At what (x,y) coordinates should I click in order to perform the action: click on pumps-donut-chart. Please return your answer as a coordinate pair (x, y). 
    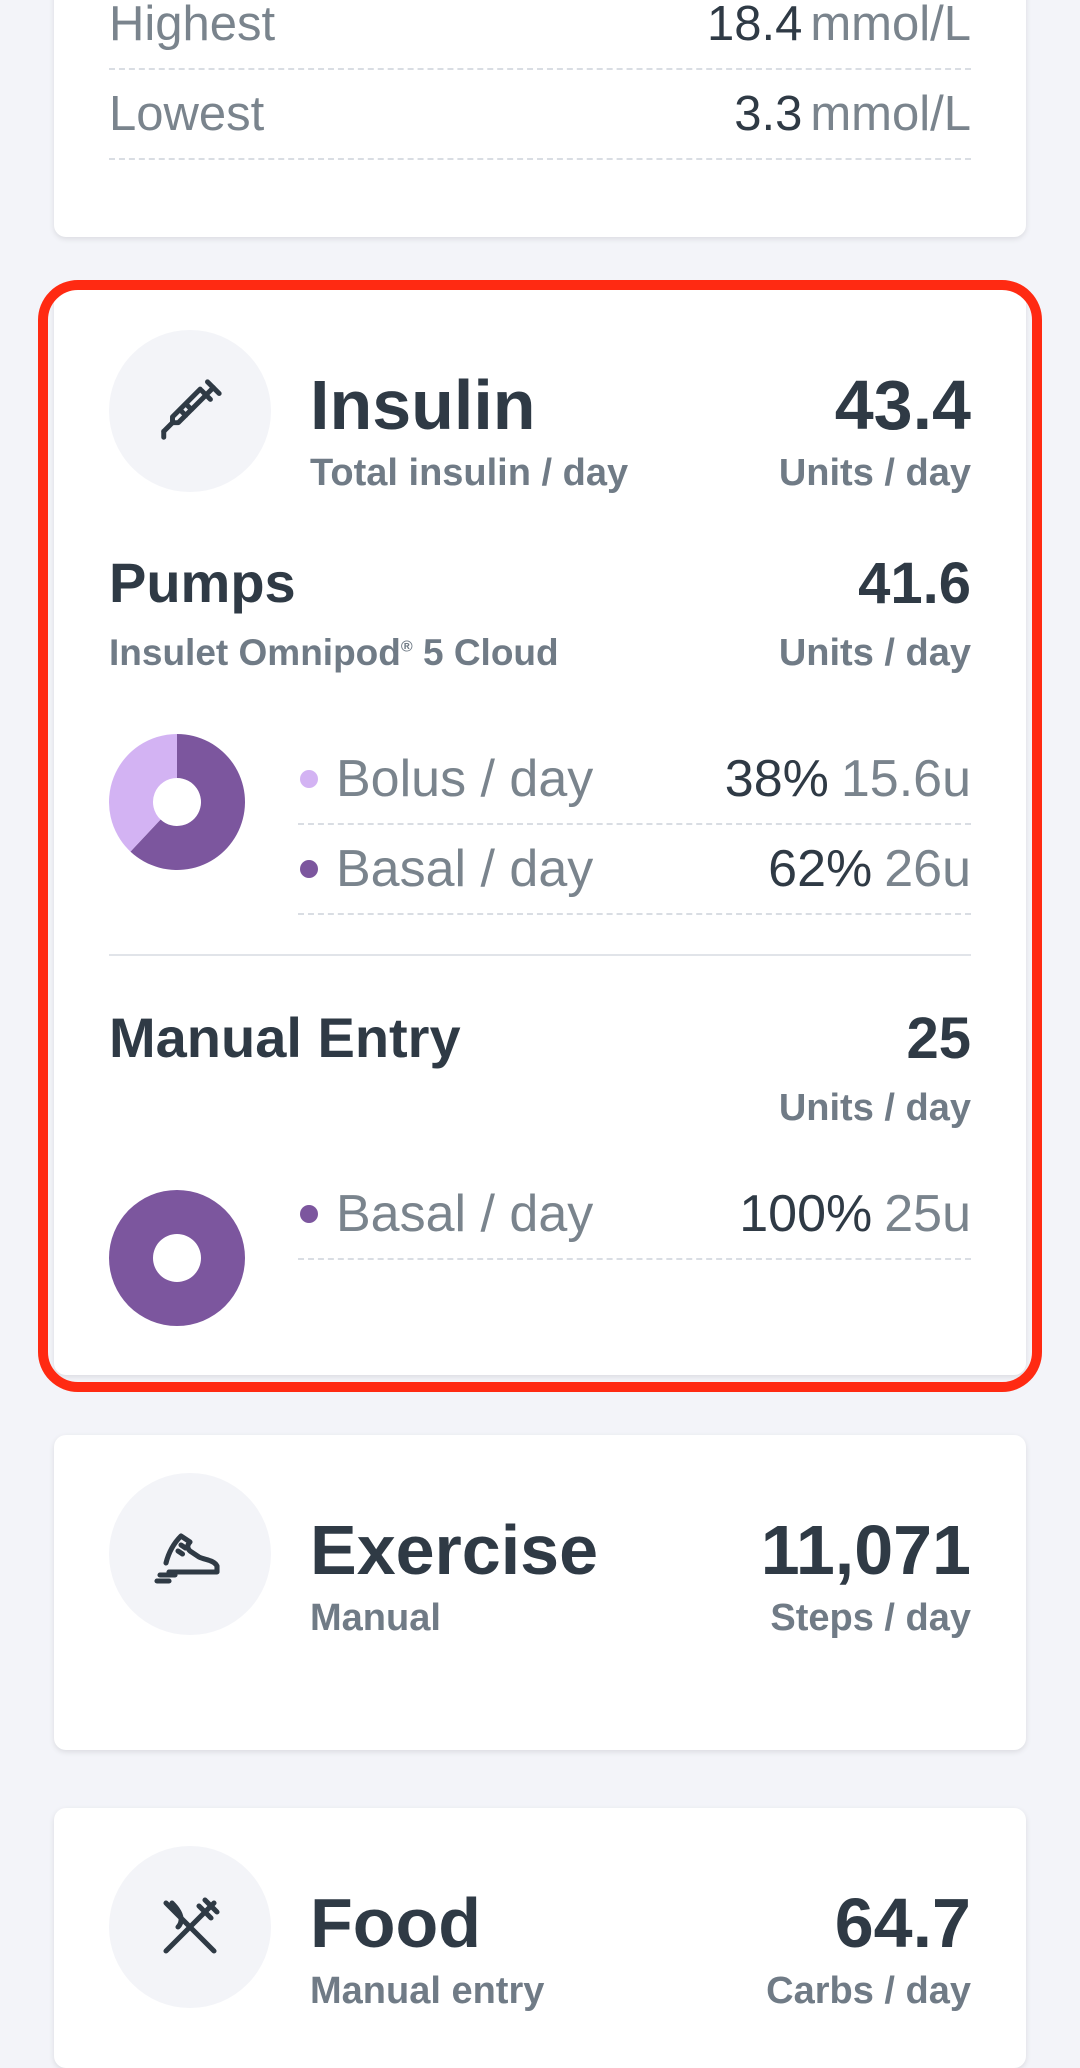
    Looking at the image, I should click on (177, 802).